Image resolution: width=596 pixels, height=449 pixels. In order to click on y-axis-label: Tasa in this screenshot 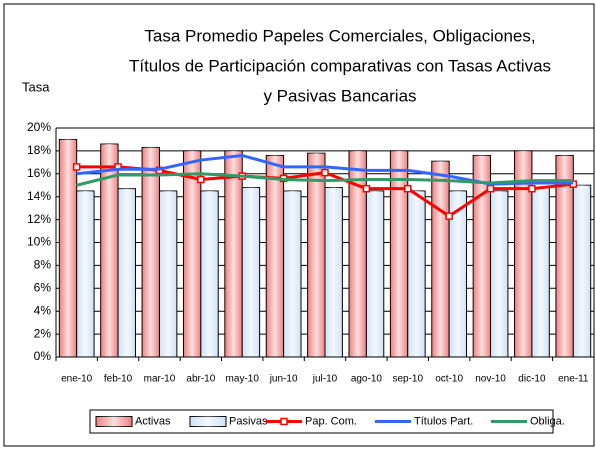, I will do `click(36, 86)`.